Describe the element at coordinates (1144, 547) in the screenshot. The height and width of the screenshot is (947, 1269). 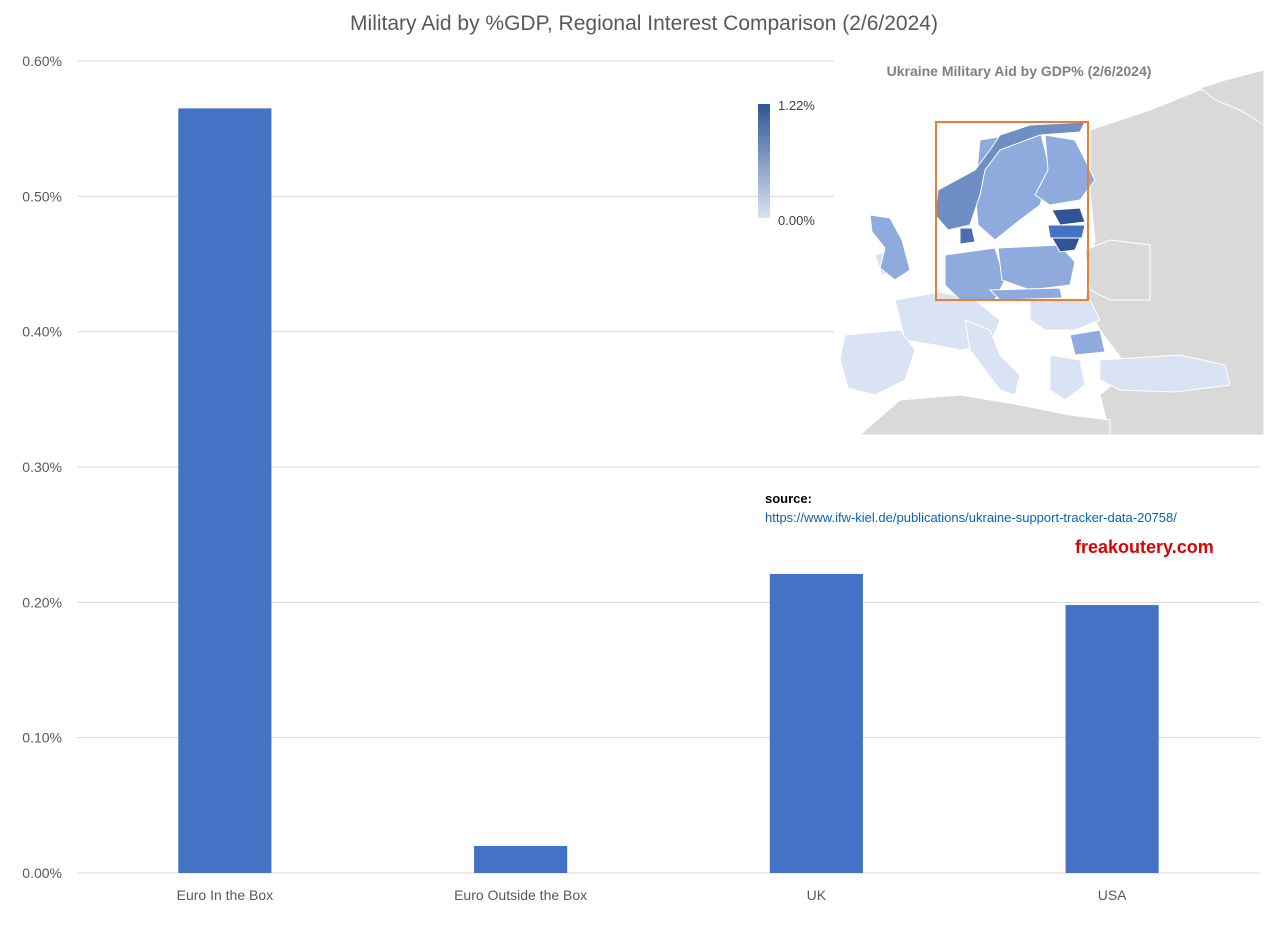
I see `brand-watermark: freakoutery.com` at that location.